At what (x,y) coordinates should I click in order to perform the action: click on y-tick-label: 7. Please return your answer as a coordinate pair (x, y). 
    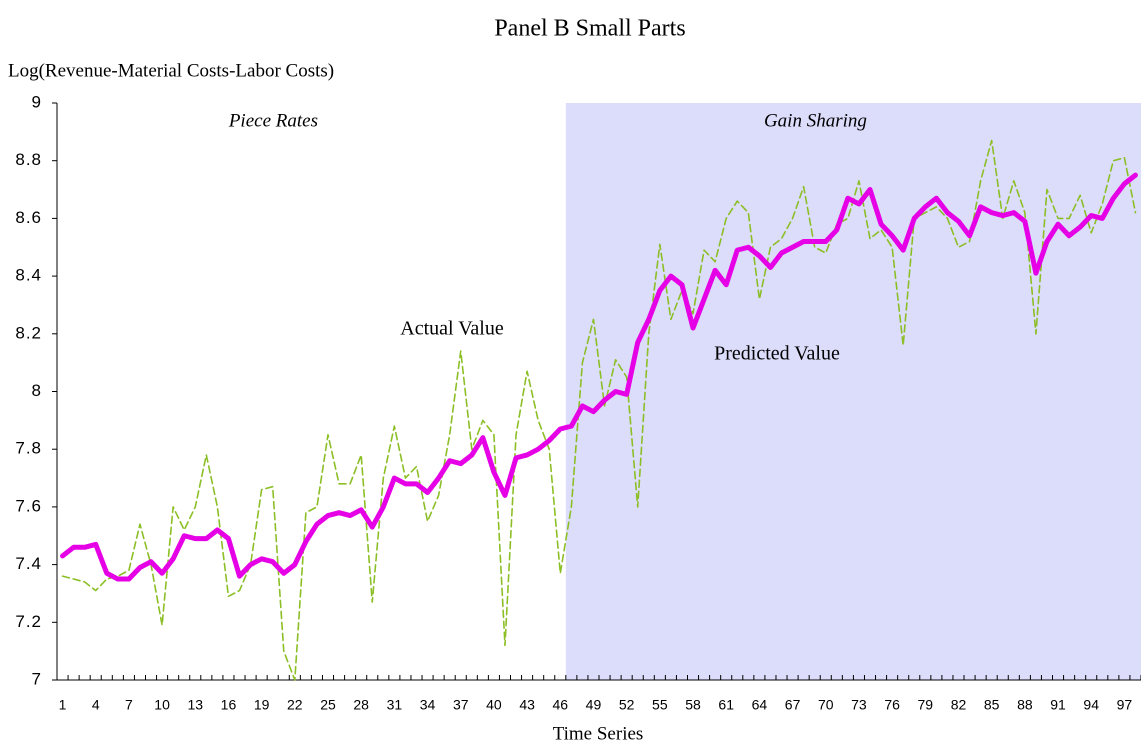
    Looking at the image, I should click on (37, 678).